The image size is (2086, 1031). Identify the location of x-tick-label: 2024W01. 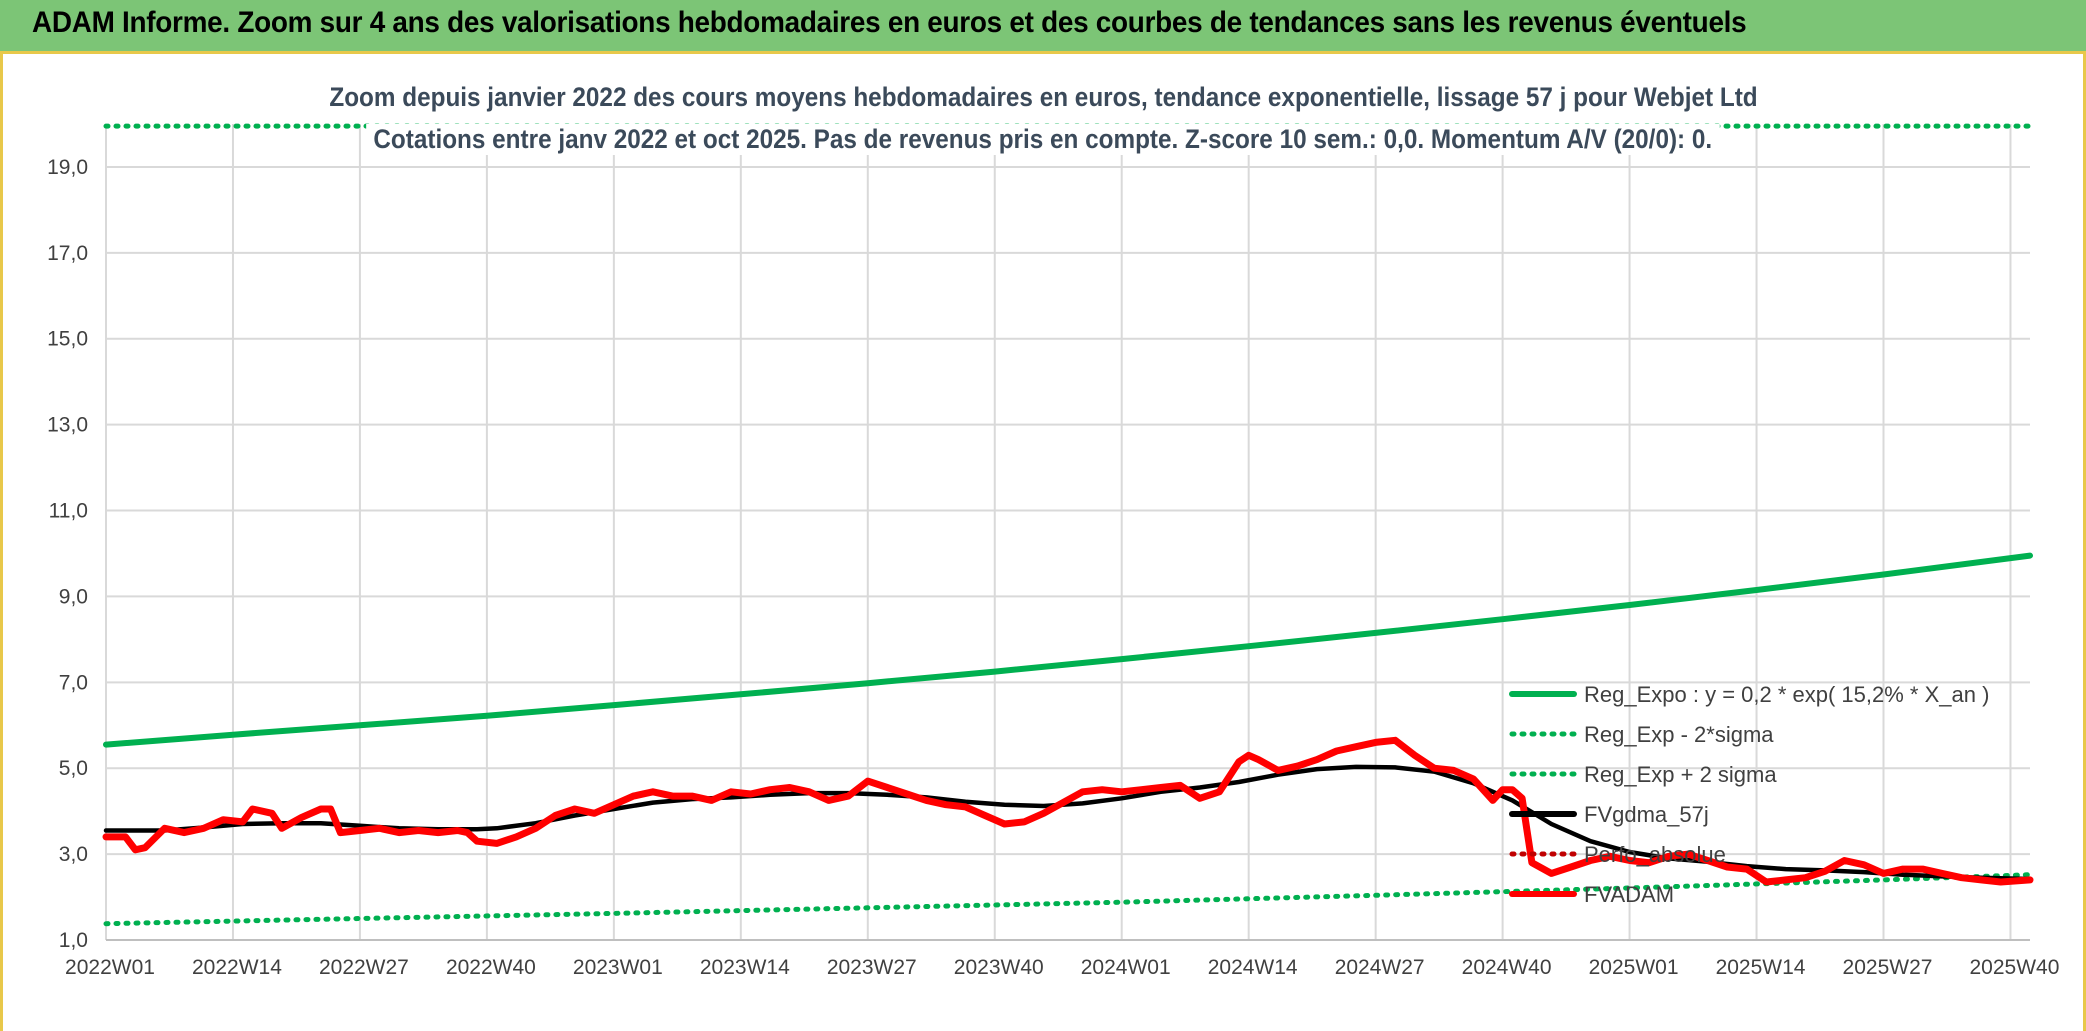
(1126, 967).